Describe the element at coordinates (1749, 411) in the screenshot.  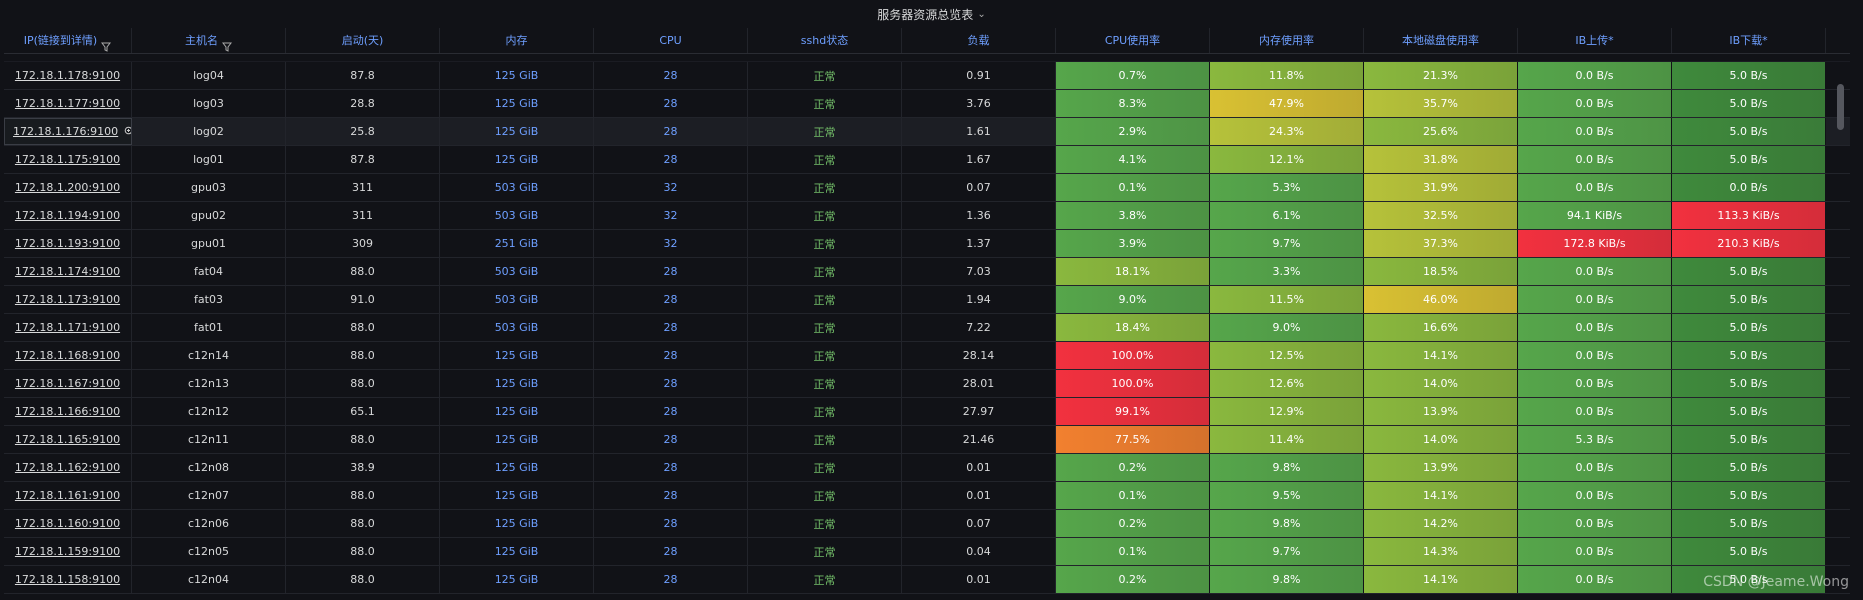
I see `cell-ib-download: 5.0 B/s` at that location.